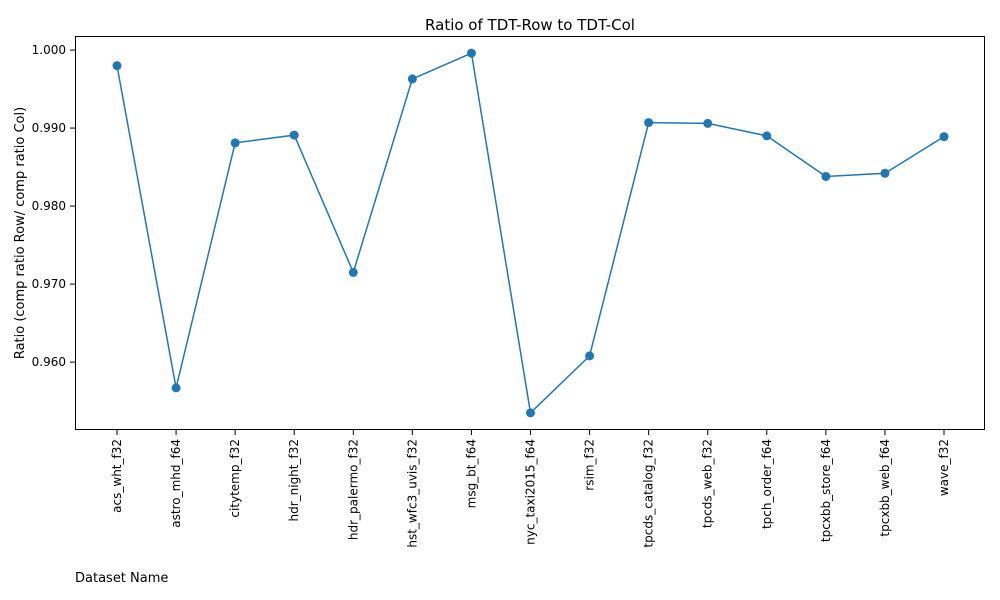 This screenshot has width=1000, height=600. Describe the element at coordinates (49, 206) in the screenshot. I see `y-tick-label: 0.980` at that location.